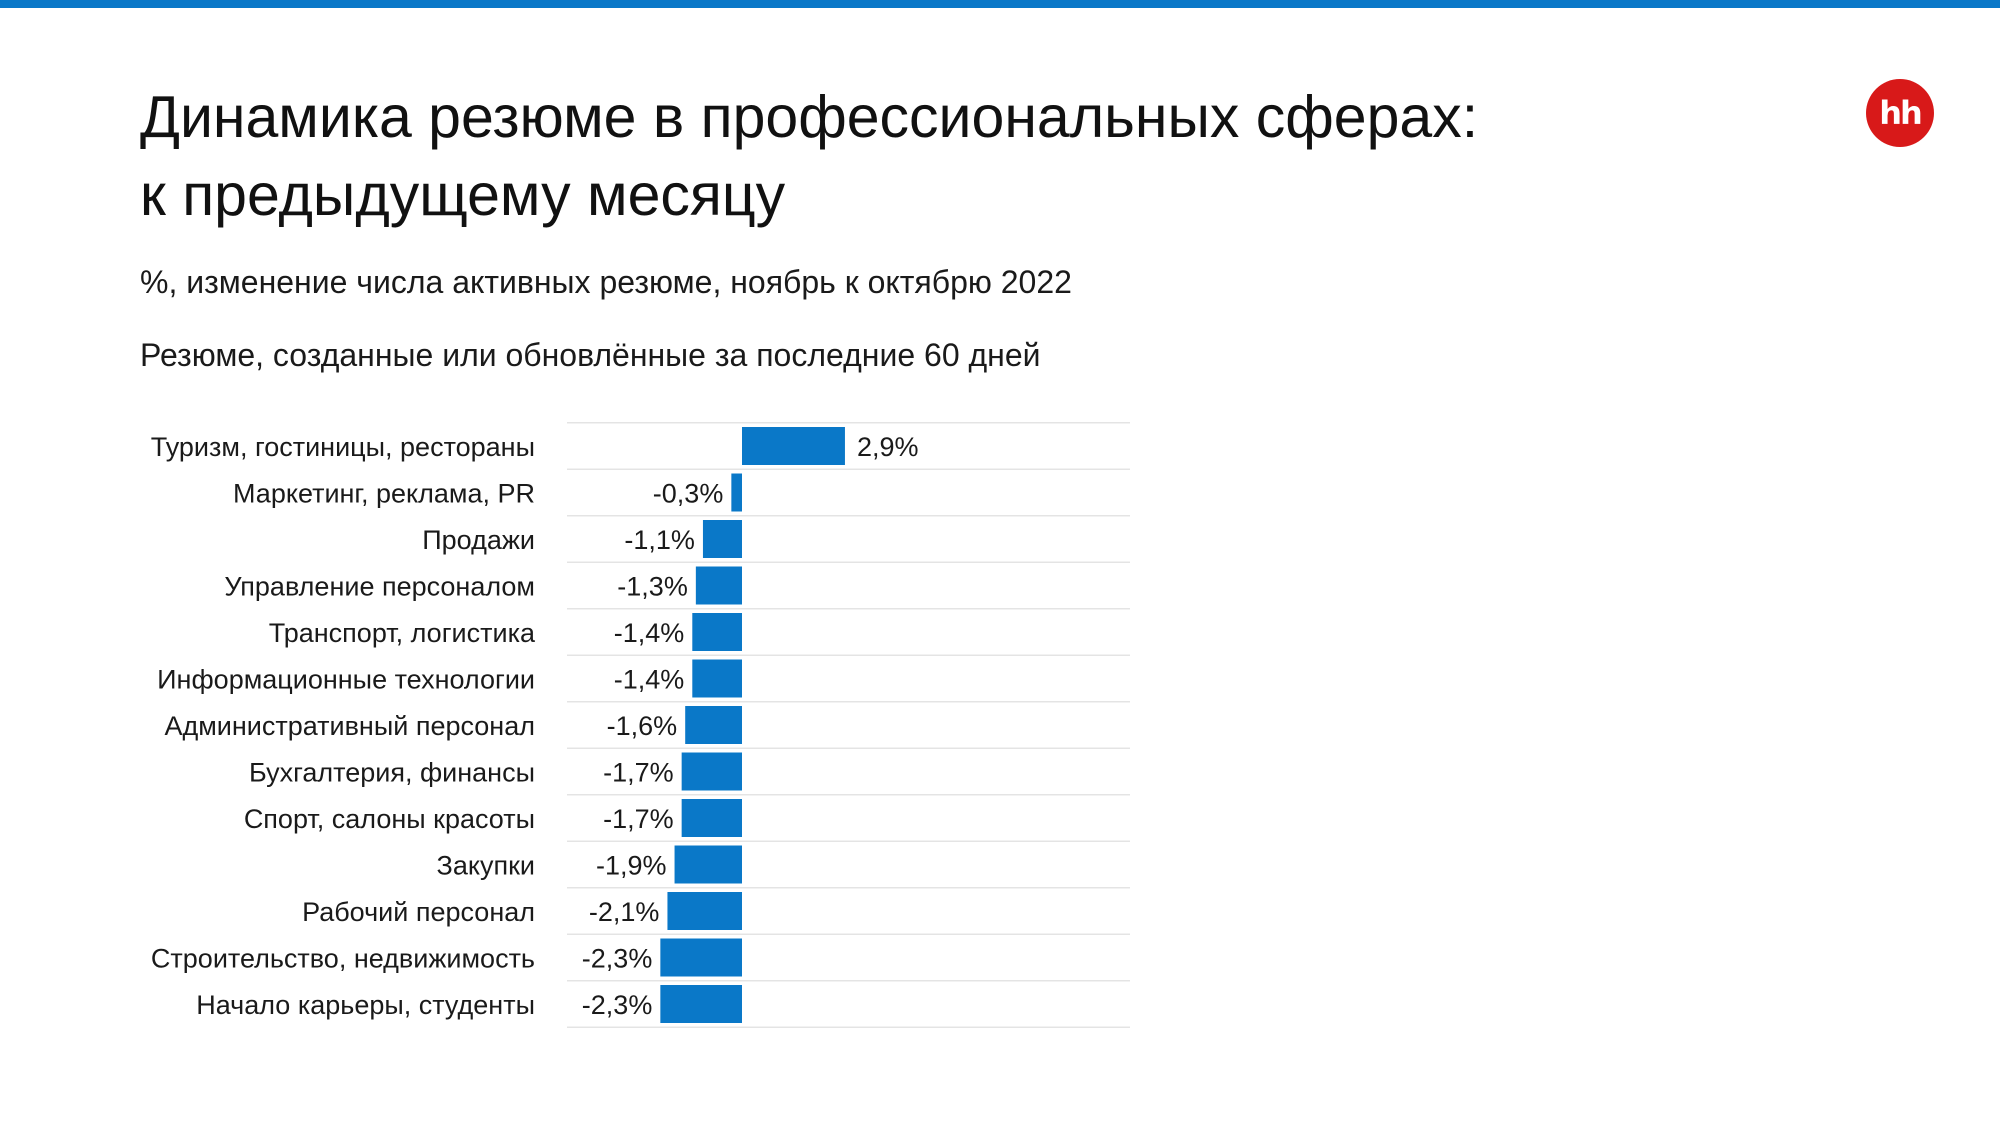  Describe the element at coordinates (402, 633) in the screenshot. I see `category-label: Транспорт, логистика` at that location.